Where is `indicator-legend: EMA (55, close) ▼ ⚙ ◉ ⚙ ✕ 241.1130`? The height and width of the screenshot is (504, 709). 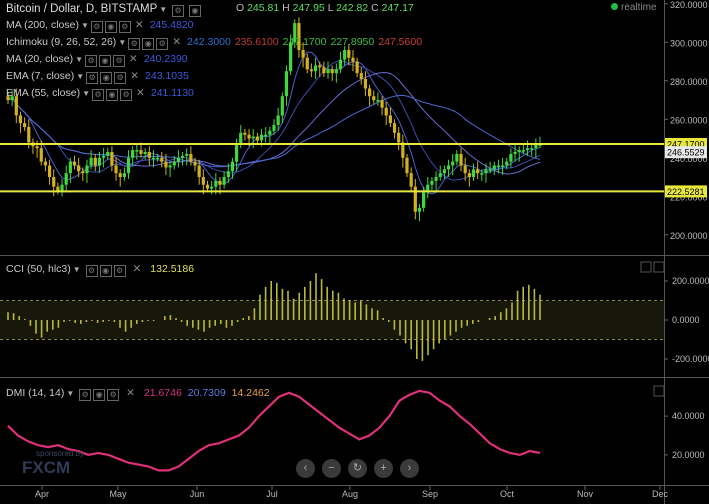
indicator-legend: EMA (55, close) ▼ ⚙ ◉ ⚙ ✕ 241.1130 is located at coordinates (100, 93).